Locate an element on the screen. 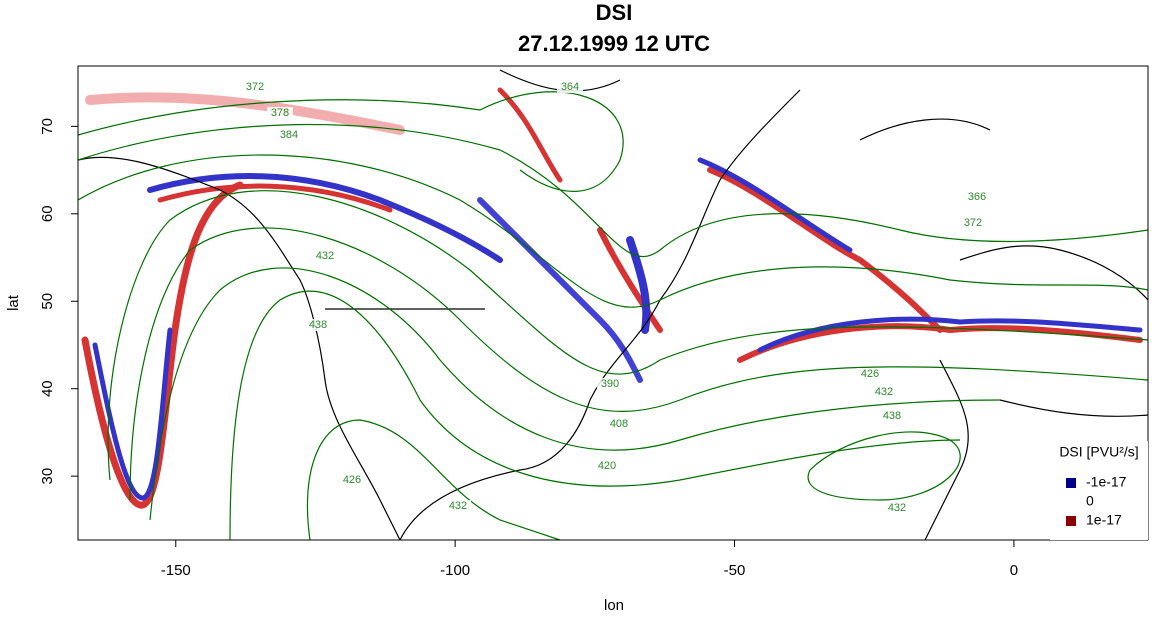  y-tick-label: 70 is located at coordinates (47, 126).